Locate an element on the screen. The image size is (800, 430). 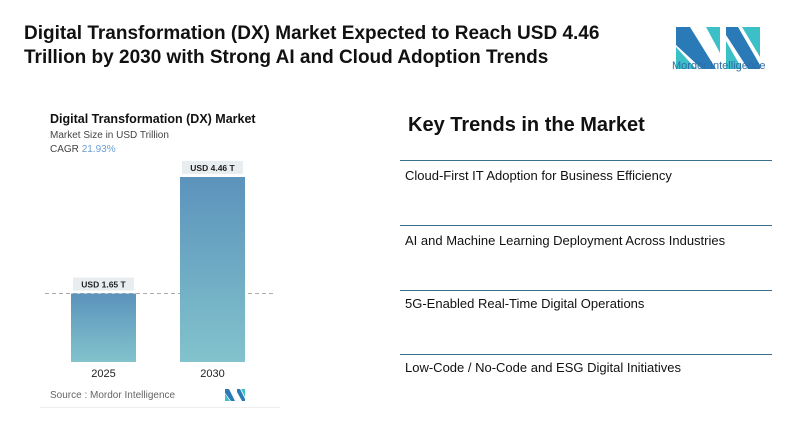
chart-subtitle: Market Size in USD Trillion is located at coordinates (109, 135).